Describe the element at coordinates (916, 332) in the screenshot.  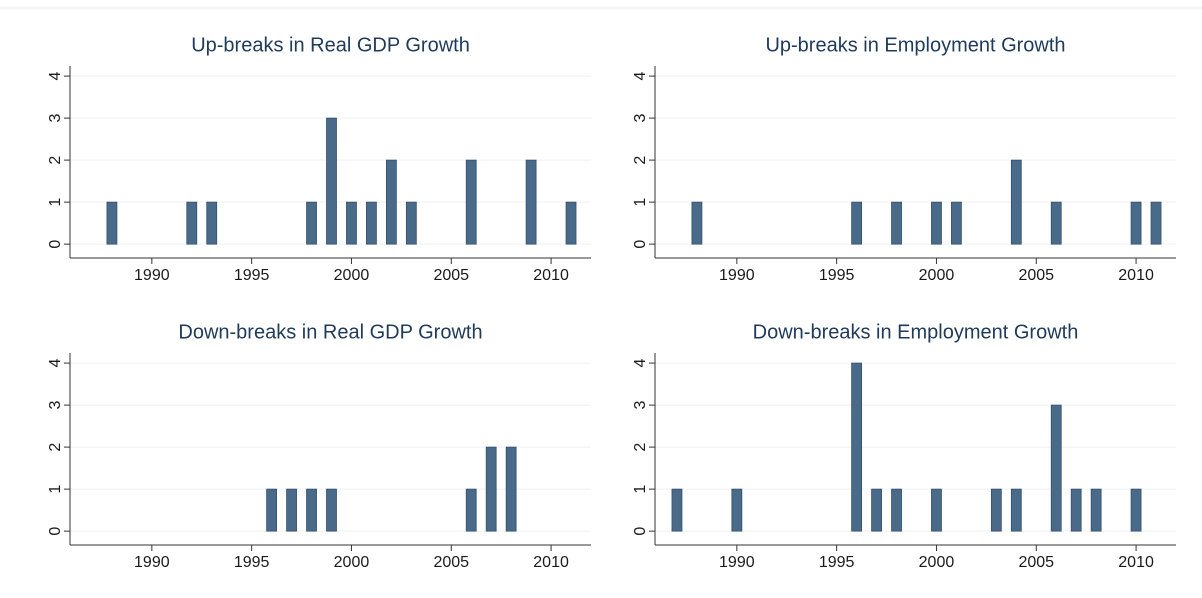
I see `chart-title: Down-breaks in Employment Growth` at that location.